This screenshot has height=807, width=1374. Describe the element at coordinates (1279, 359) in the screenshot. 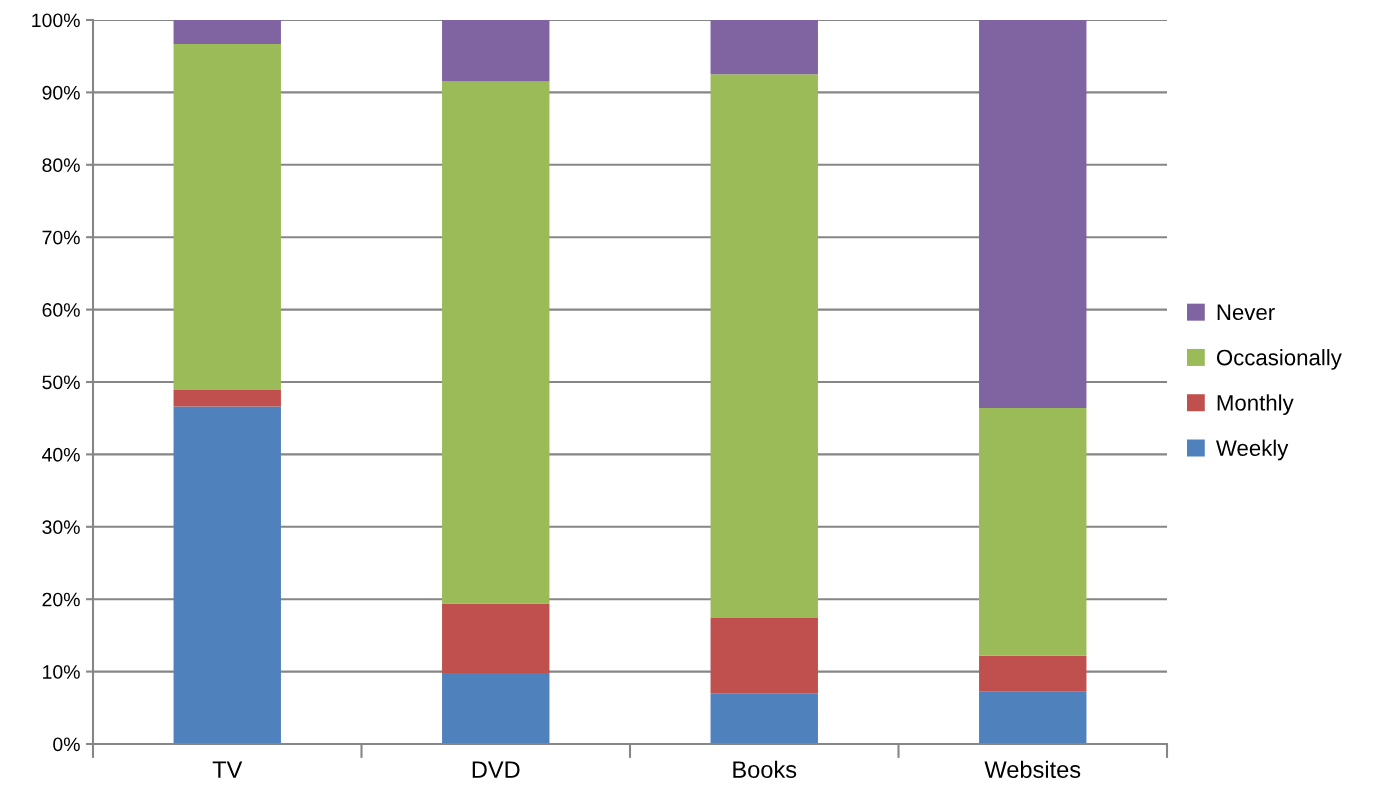

I see `legend-label: Occasionally` at that location.